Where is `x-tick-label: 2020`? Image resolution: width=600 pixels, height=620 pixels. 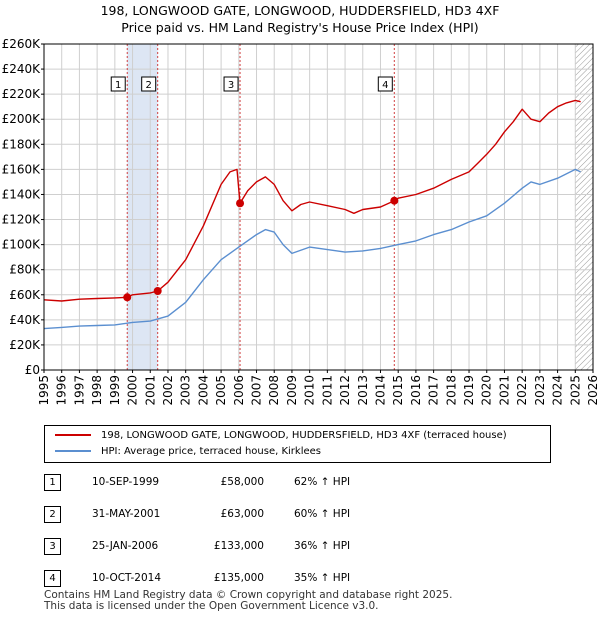
x-tick-label: 2020 is located at coordinates (487, 390).